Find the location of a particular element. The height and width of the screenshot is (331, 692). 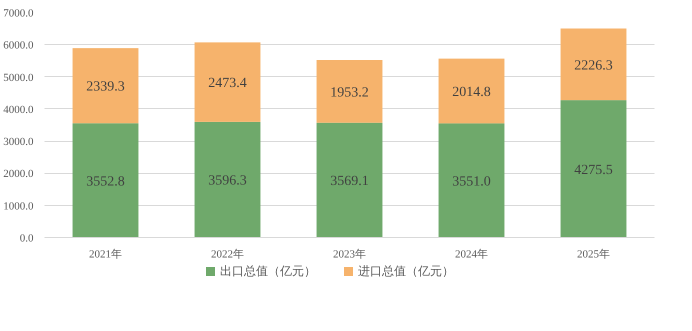

y-tick-label: 4000.0 is located at coordinates (18, 110).